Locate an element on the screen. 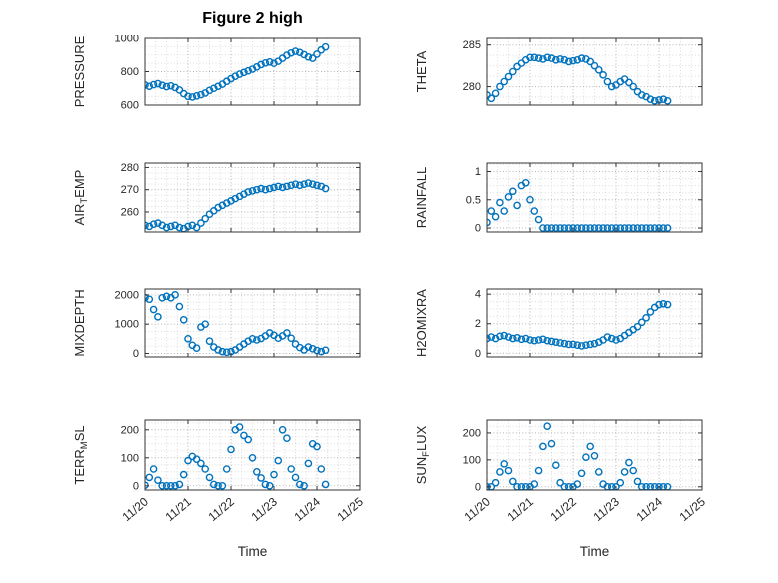 The height and width of the screenshot is (583, 778). subplot-airtemp: 260 270 280 AIRTEMP is located at coordinates (211, 199).